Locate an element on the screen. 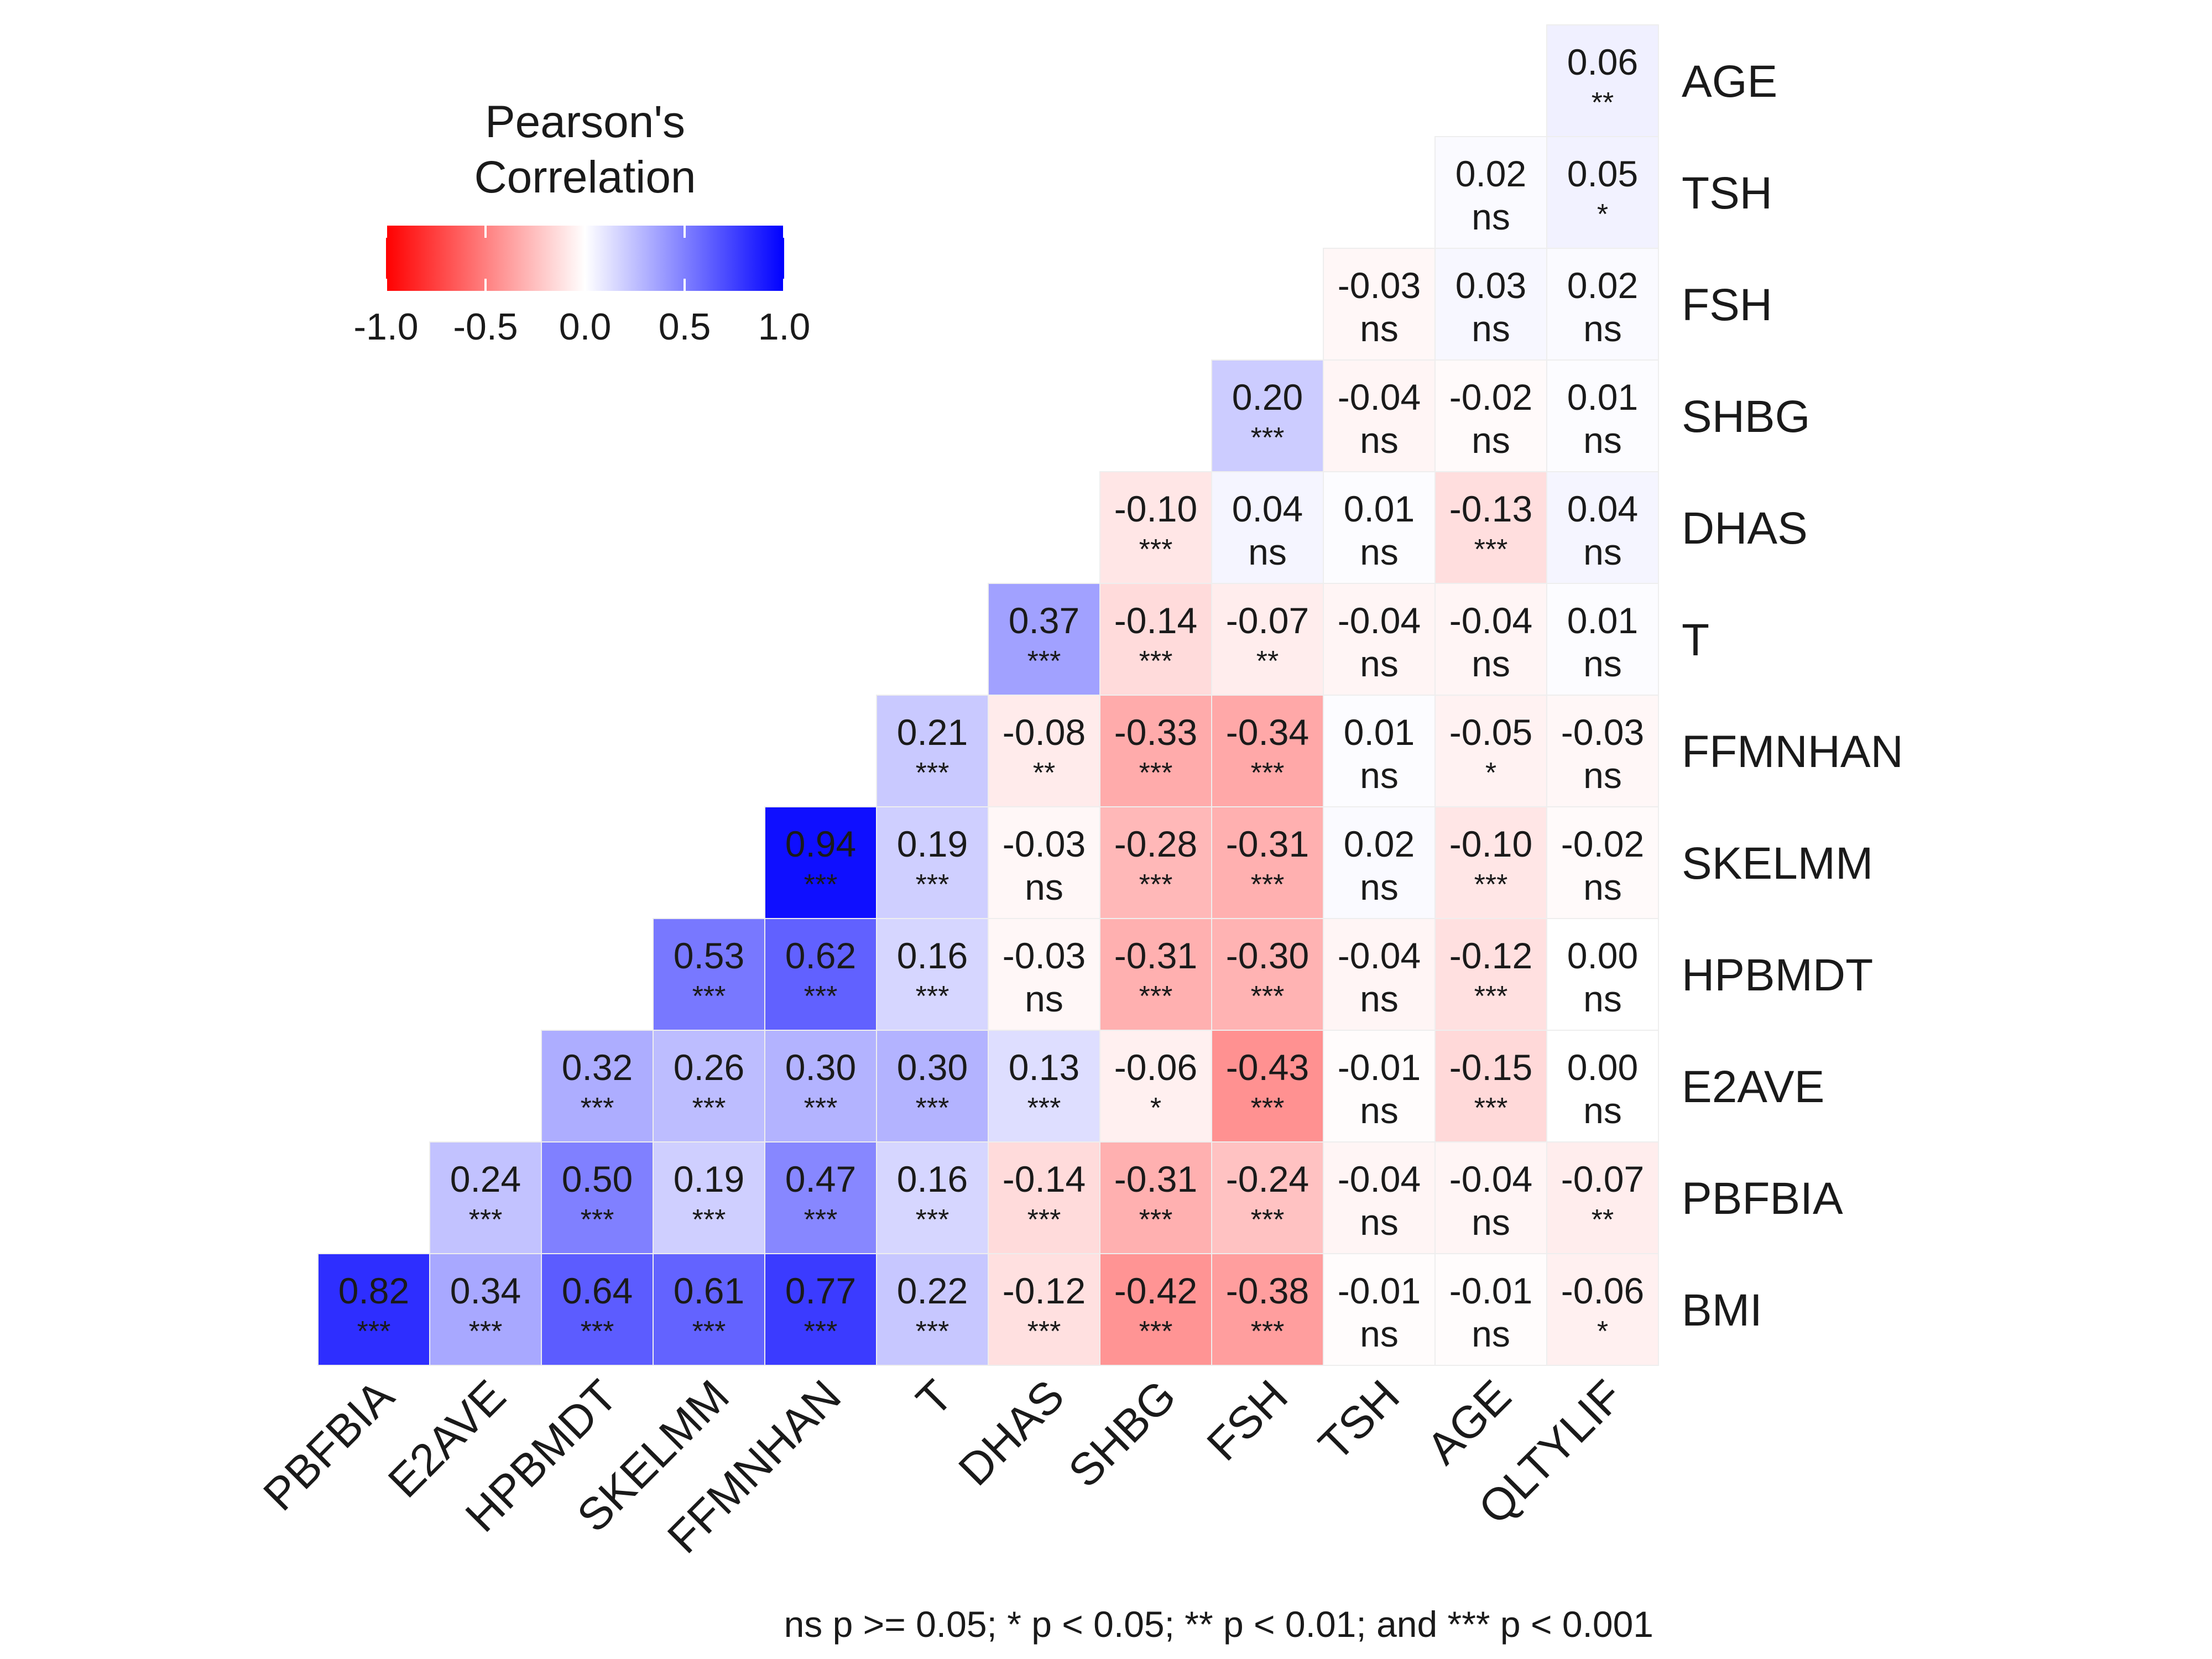  heatmap-cell-e2ave-age: -0.15 *** is located at coordinates (1490, 1086).